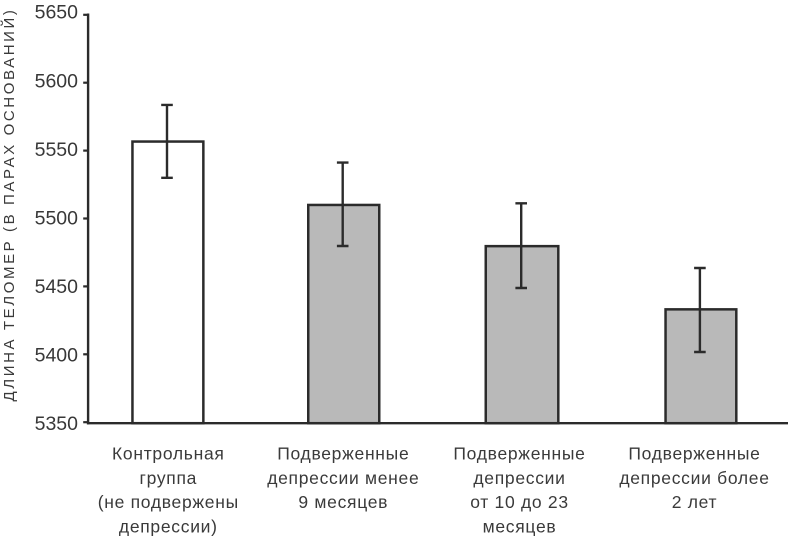  Describe the element at coordinates (694, 502) in the screenshot. I see `svg-text: 2 лет` at that location.